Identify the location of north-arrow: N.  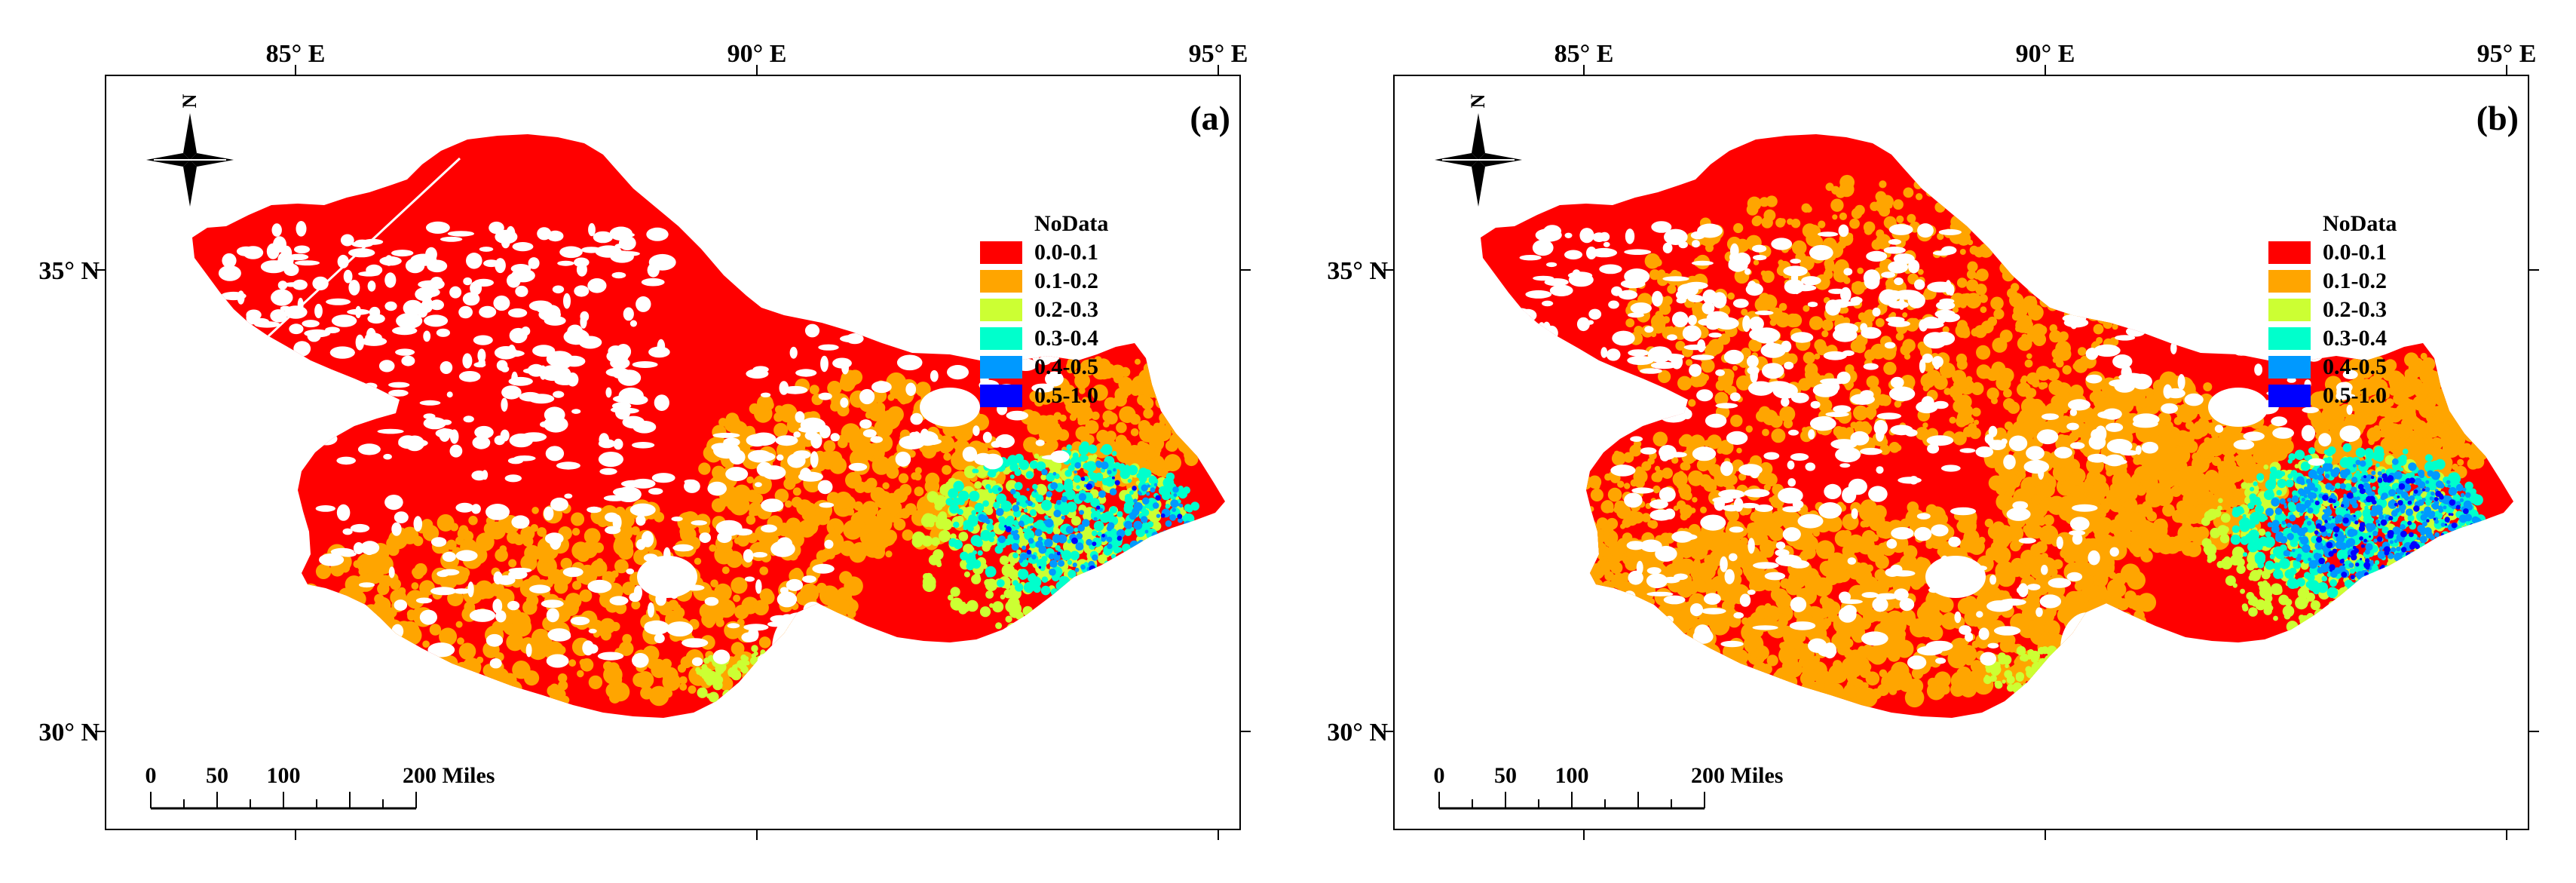
(190, 151).